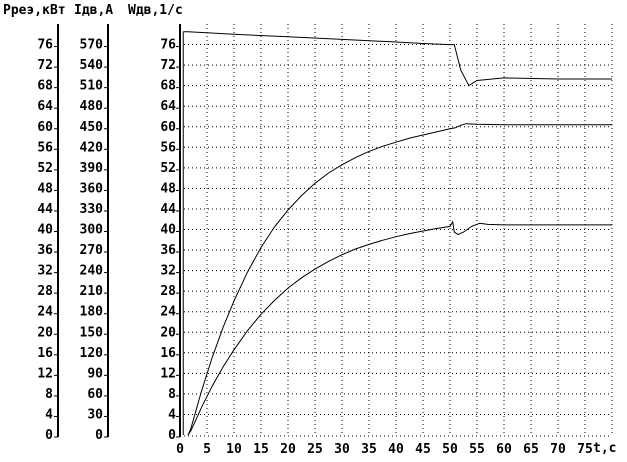 The width and height of the screenshot is (627, 462). What do you see at coordinates (99, 435) in the screenshot?
I see `tick-label-i: 0` at bounding box center [99, 435].